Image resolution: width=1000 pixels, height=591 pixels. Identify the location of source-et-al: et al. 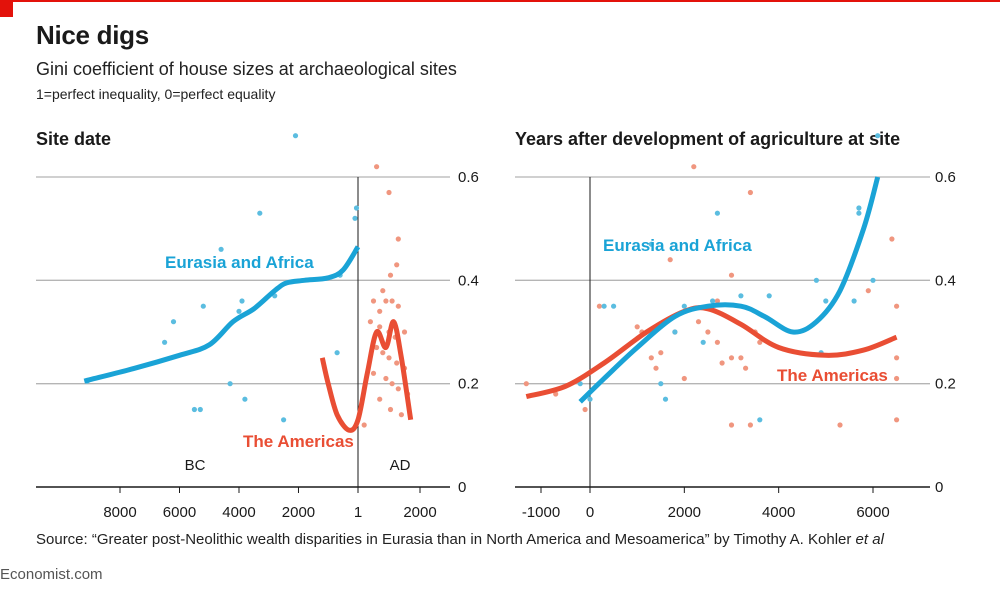
(869, 539).